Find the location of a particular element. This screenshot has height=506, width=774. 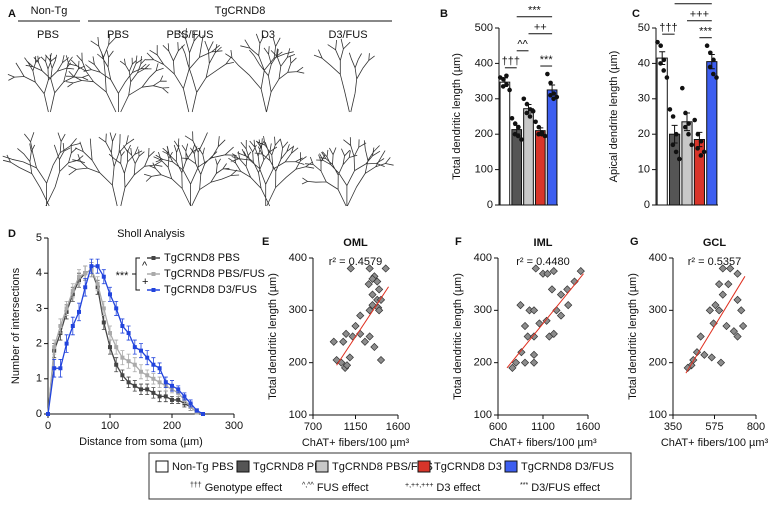

chart-title: GCL is located at coordinates (715, 243).